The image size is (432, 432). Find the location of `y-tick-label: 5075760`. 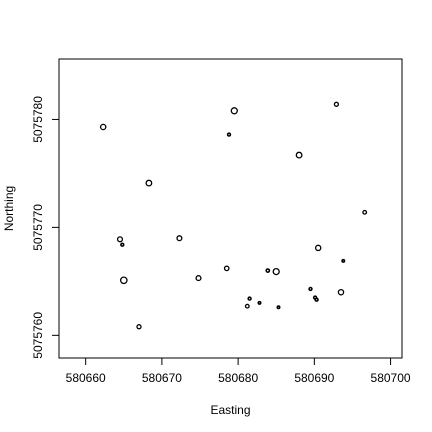

y-tick-label: 5075760 is located at coordinates (38, 335).